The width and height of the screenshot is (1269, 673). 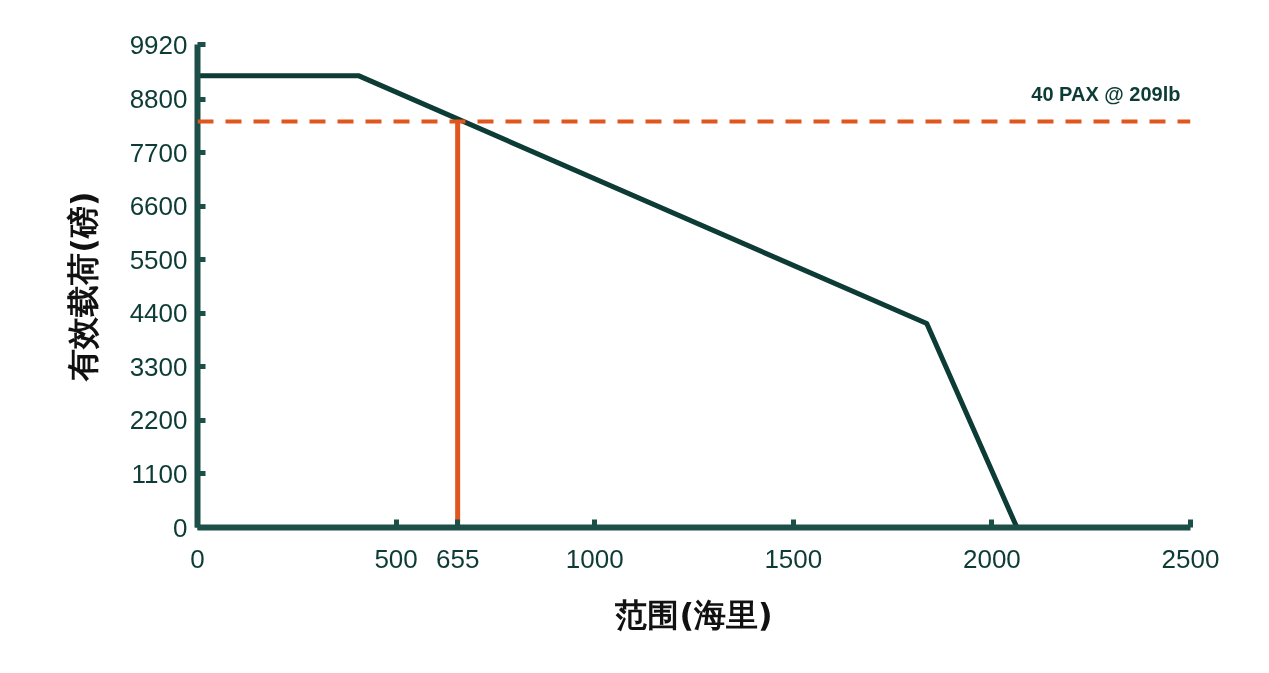 What do you see at coordinates (158, 44) in the screenshot?
I see `y-tick-label: 9920` at bounding box center [158, 44].